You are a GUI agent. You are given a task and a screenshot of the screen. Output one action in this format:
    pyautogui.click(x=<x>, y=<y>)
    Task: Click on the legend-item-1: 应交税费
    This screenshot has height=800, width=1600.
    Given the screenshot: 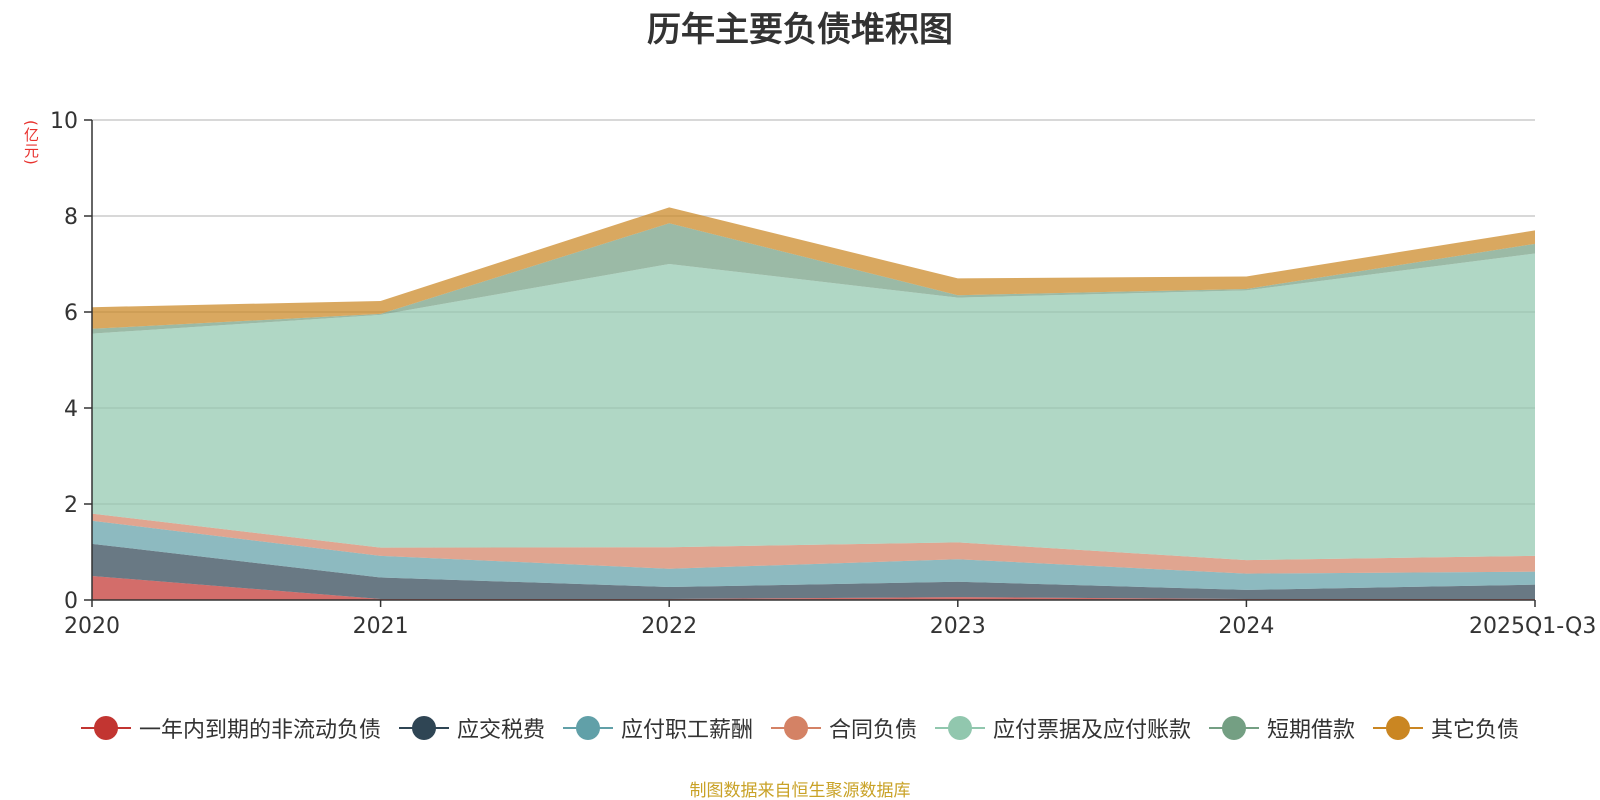 What is the action you would take?
    pyautogui.click(x=471, y=728)
    